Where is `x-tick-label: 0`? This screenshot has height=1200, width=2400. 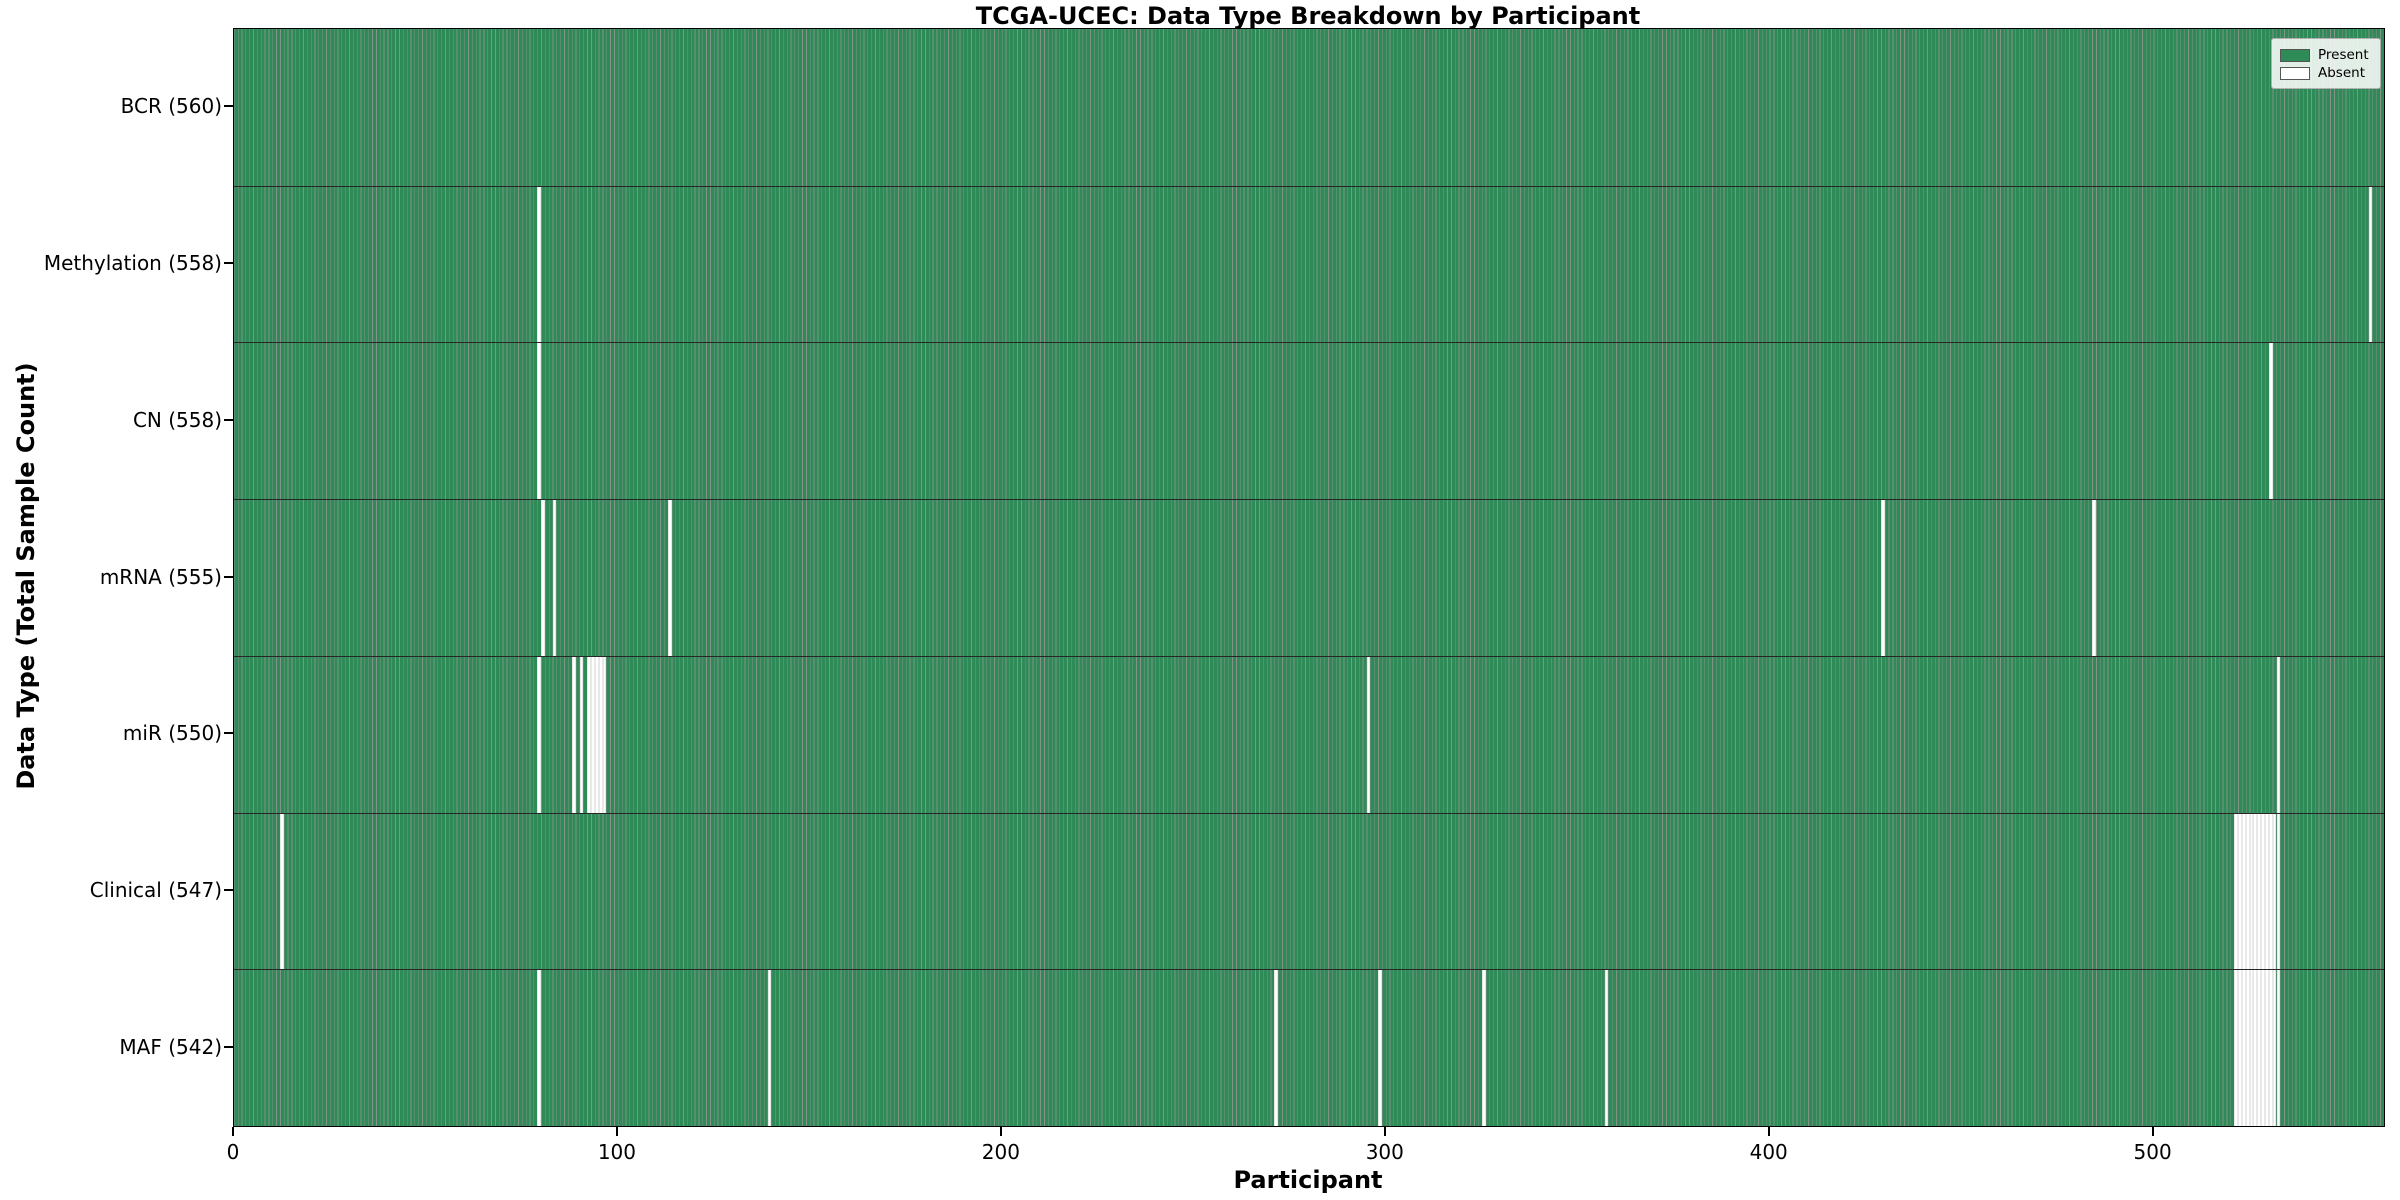 x-tick-label: 0 is located at coordinates (233, 1152).